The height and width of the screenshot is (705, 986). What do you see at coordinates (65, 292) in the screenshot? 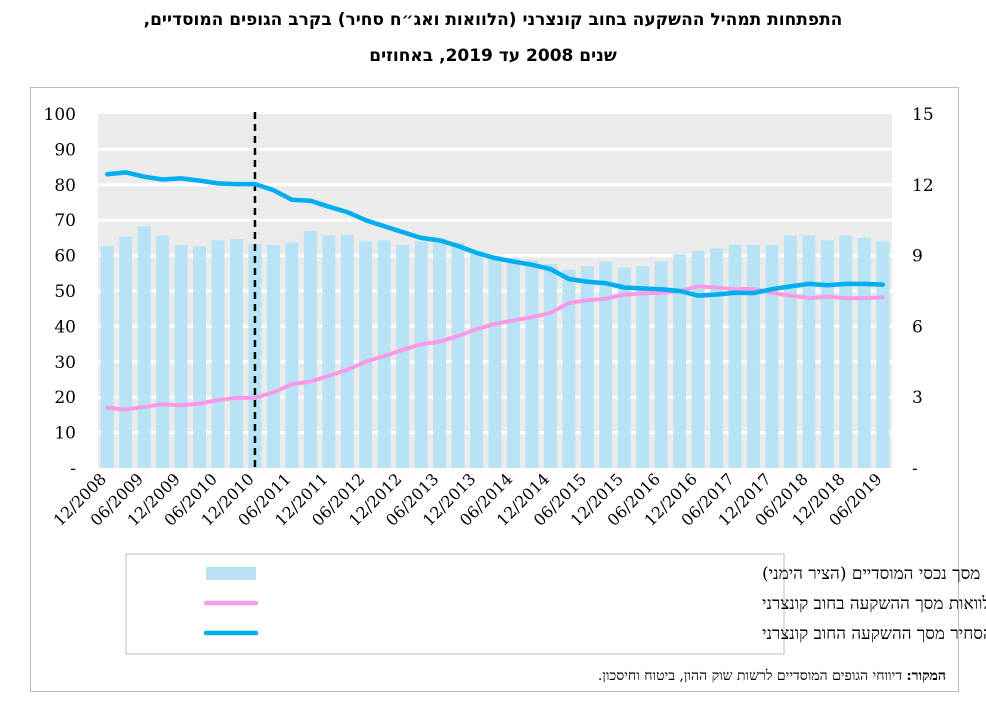
I see `y-left-tick-label: 50` at bounding box center [65, 292].